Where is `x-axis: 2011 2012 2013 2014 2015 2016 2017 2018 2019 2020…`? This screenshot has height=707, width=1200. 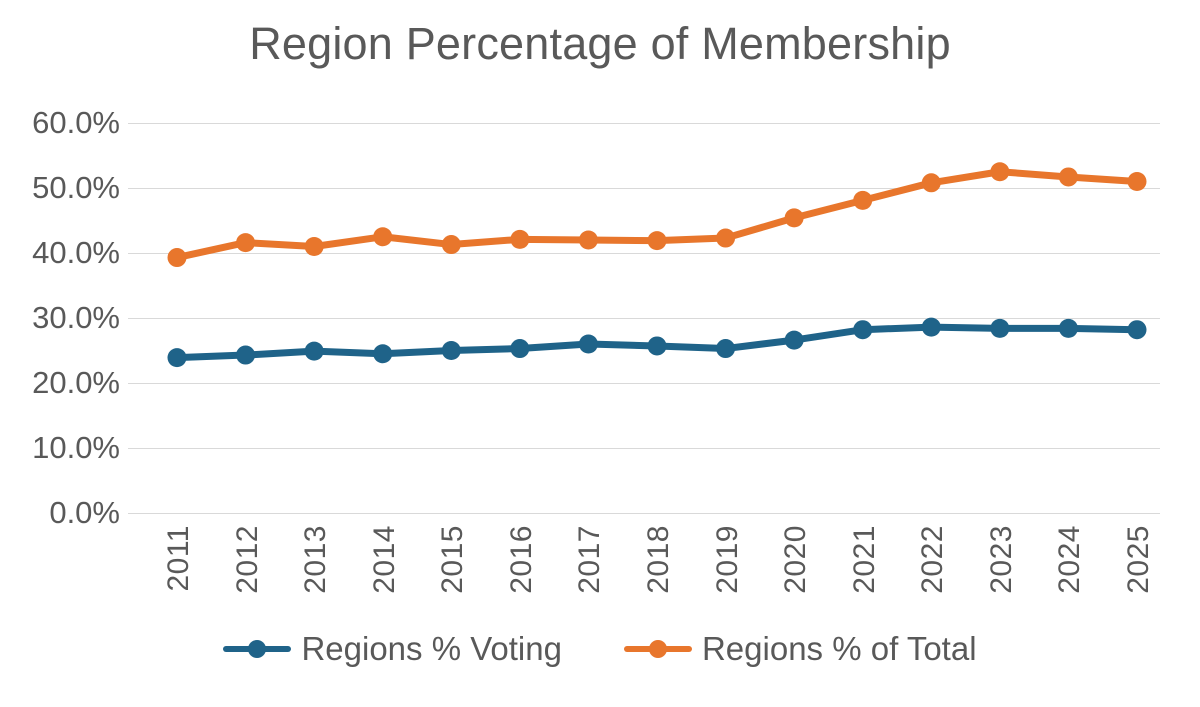 x-axis: 2011 2012 2013 2014 2015 2016 2017 2018 2019 2020… is located at coordinates (644, 573).